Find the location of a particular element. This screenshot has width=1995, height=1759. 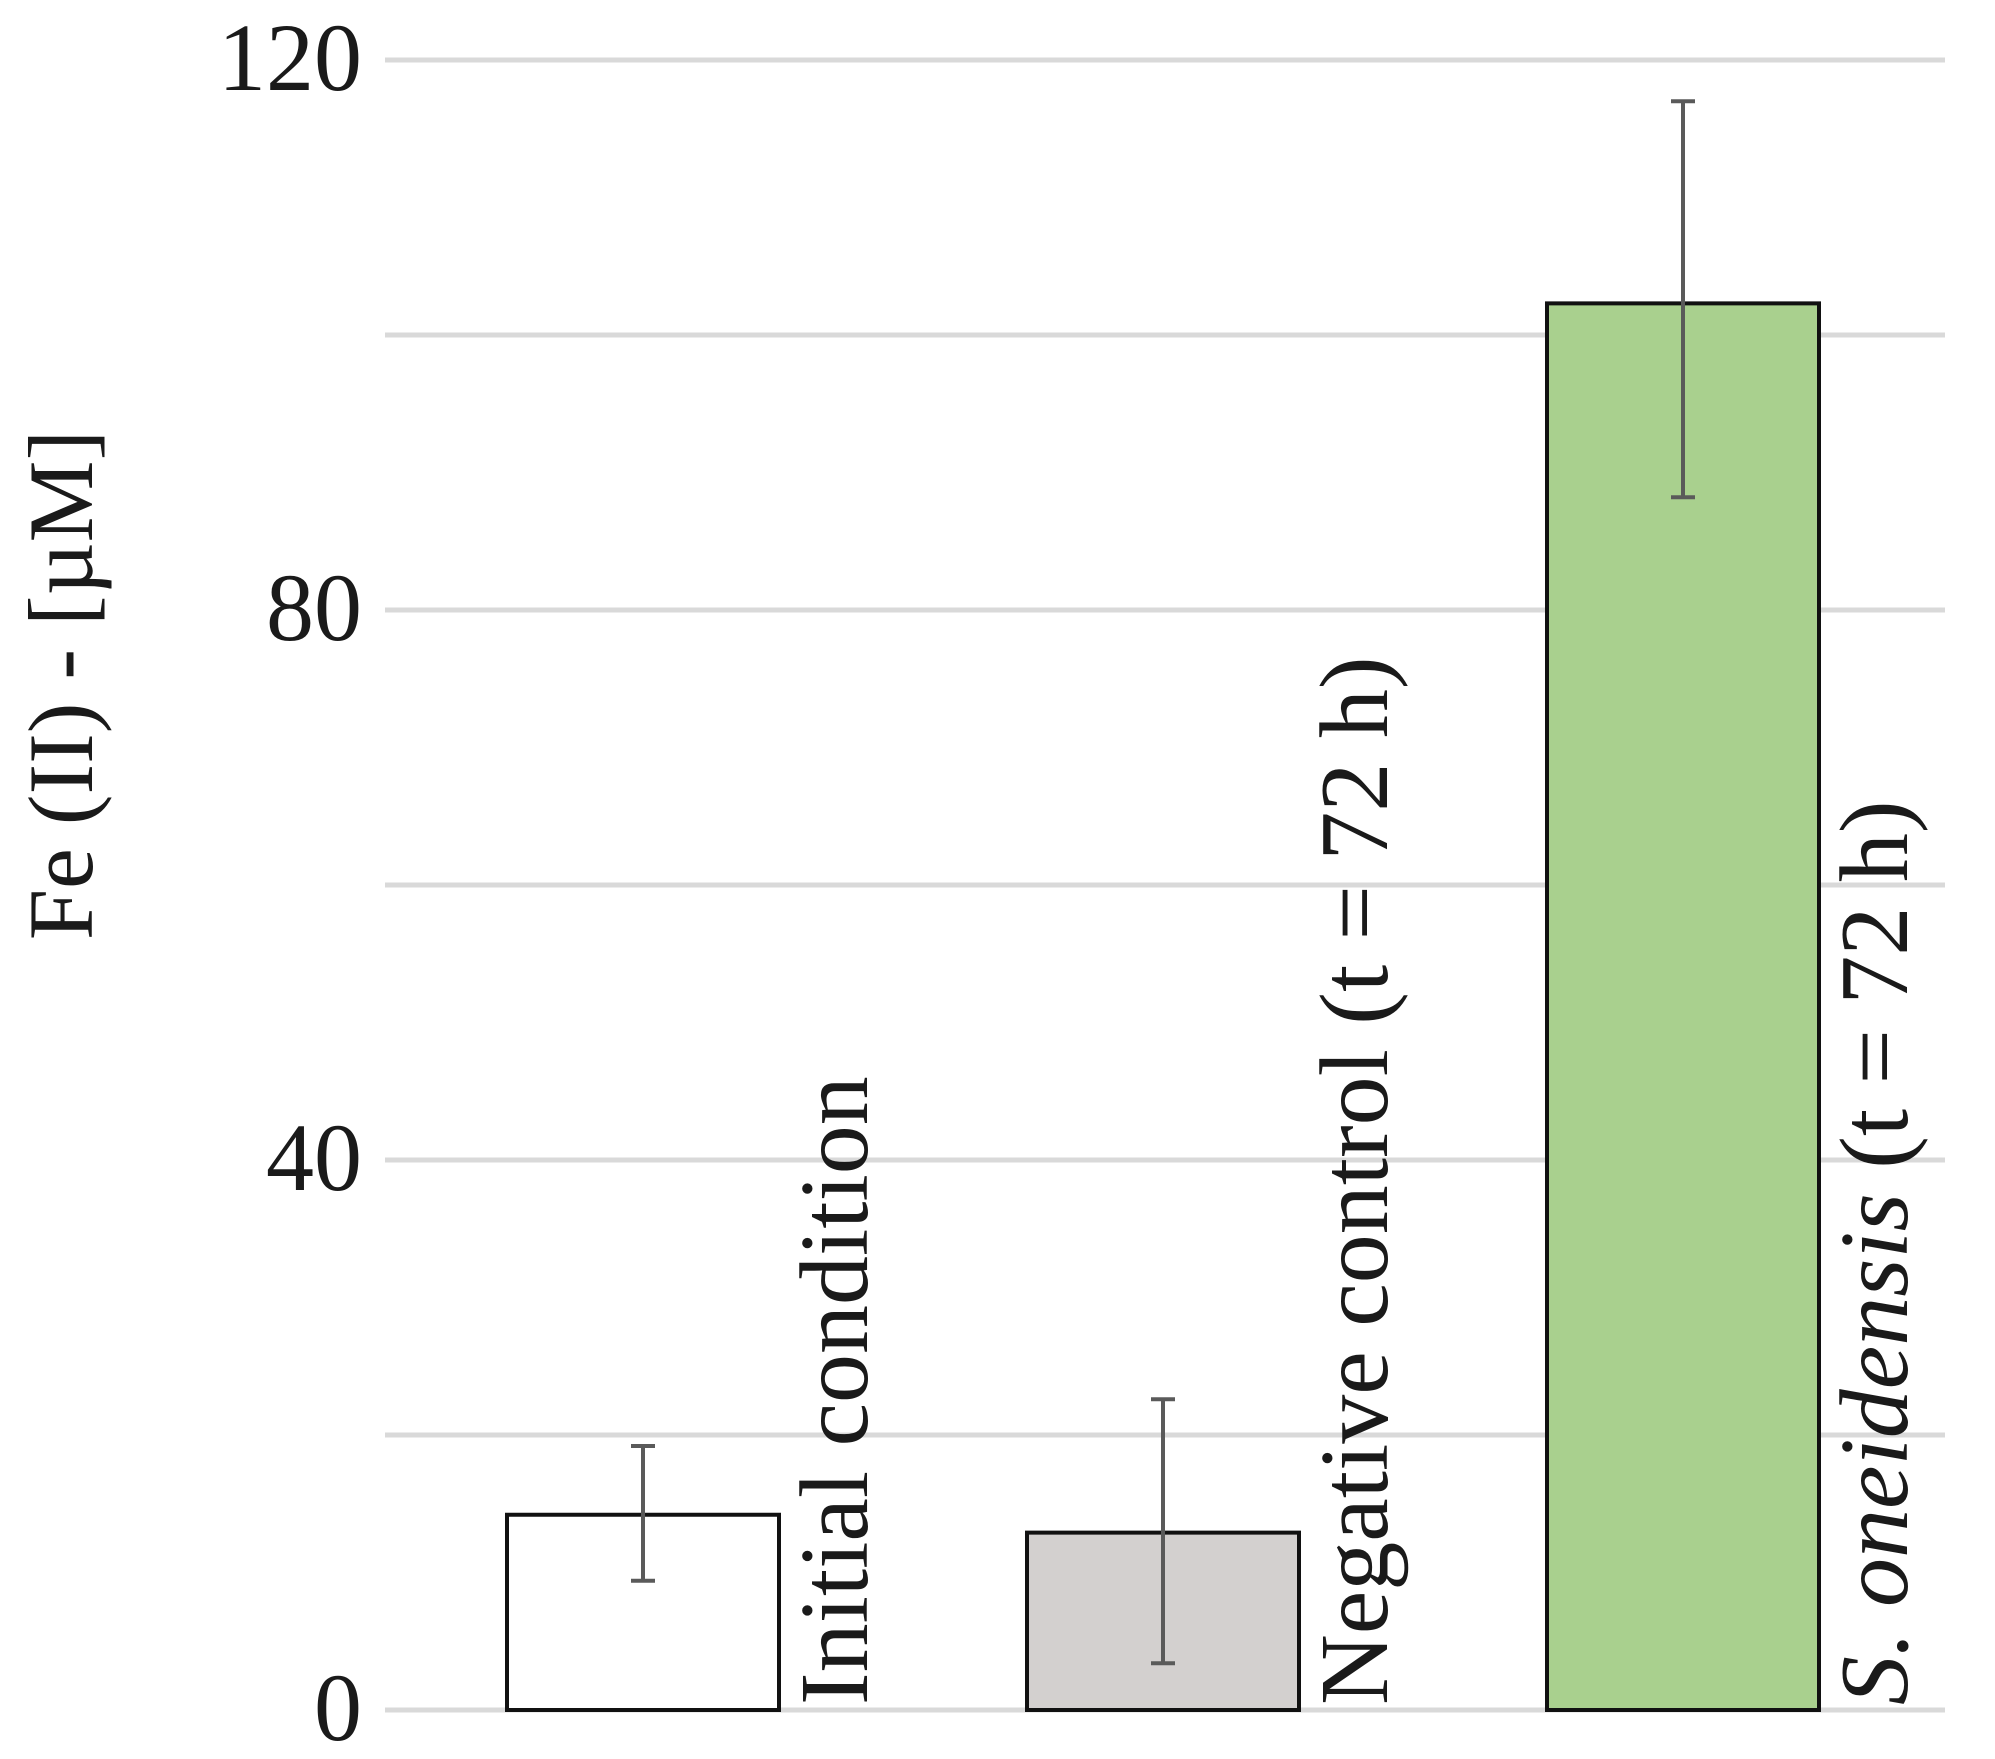

category-label: Negative control (t = 72 h) is located at coordinates (1355, 1180).